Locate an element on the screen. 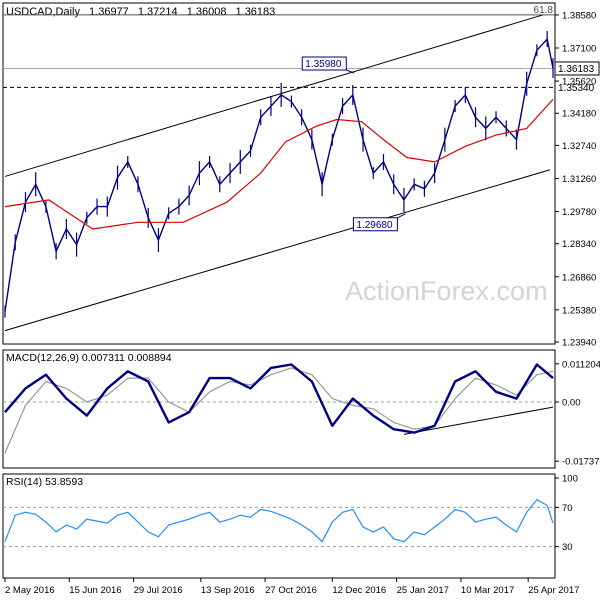  x-tick-label: 27 Oct 2016 is located at coordinates (291, 590).